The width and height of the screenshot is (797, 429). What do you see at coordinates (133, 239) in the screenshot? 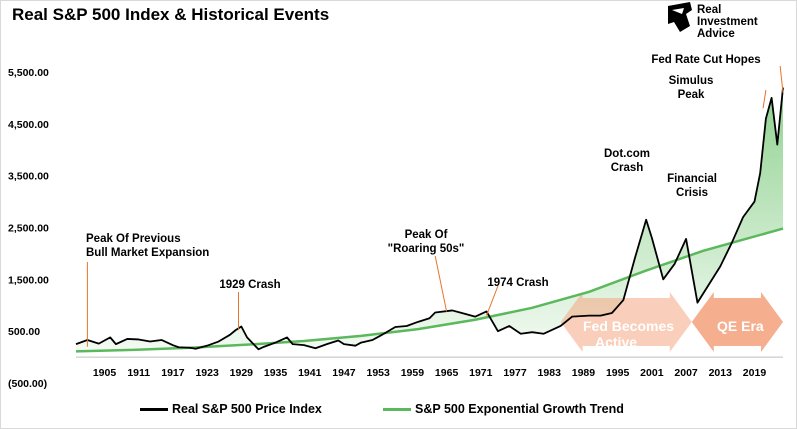
I see `annotation-line: Peak Of Previous` at bounding box center [133, 239].